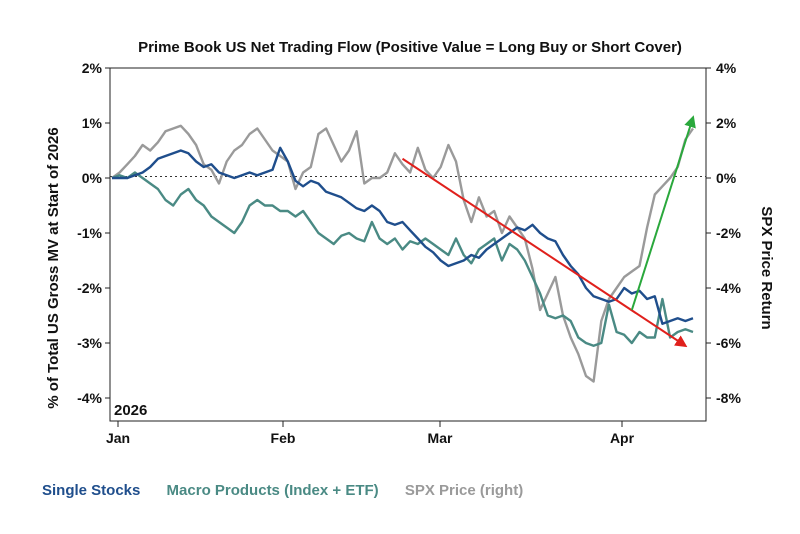  What do you see at coordinates (440, 438) in the screenshot?
I see `x-tick-label: Mar` at bounding box center [440, 438].